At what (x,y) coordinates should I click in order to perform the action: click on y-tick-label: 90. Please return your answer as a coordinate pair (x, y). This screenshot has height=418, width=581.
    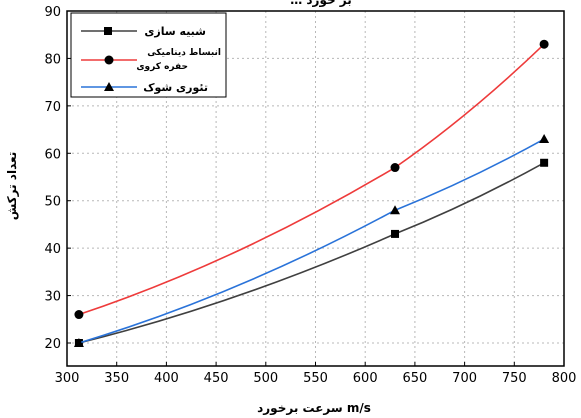
    Looking at the image, I should click on (52, 12).